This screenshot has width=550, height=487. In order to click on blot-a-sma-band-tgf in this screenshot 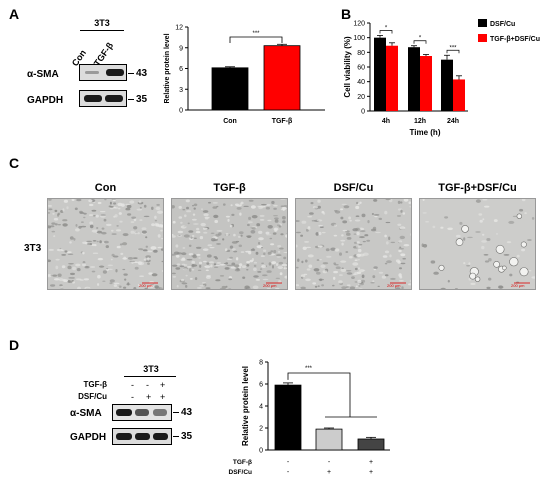, I will do `click(115, 72)`.